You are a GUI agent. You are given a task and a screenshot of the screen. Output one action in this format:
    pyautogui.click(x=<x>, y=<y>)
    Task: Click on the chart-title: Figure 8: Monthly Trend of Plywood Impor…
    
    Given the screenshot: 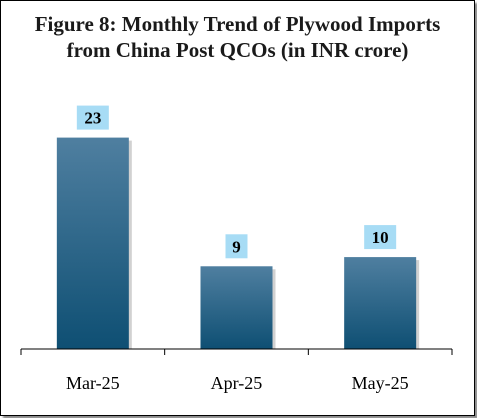 What is the action you would take?
    pyautogui.click(x=237, y=37)
    